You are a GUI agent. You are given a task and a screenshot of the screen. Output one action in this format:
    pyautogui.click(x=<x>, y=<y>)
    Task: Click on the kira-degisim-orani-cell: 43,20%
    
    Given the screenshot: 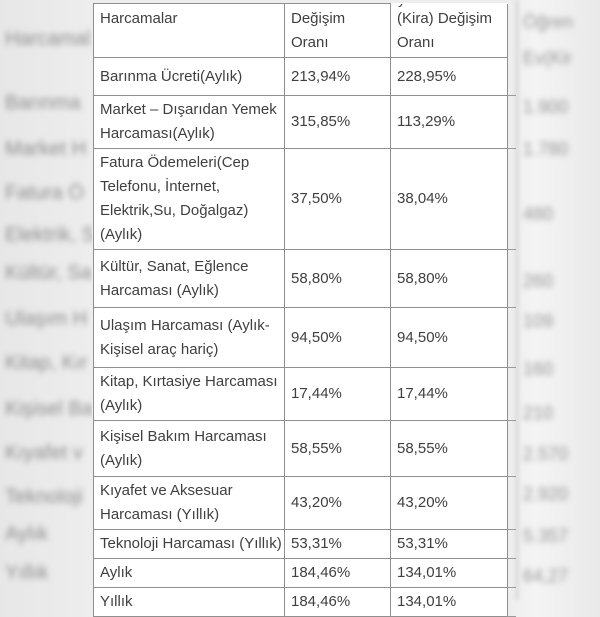 What is the action you would take?
    pyautogui.click(x=449, y=503)
    